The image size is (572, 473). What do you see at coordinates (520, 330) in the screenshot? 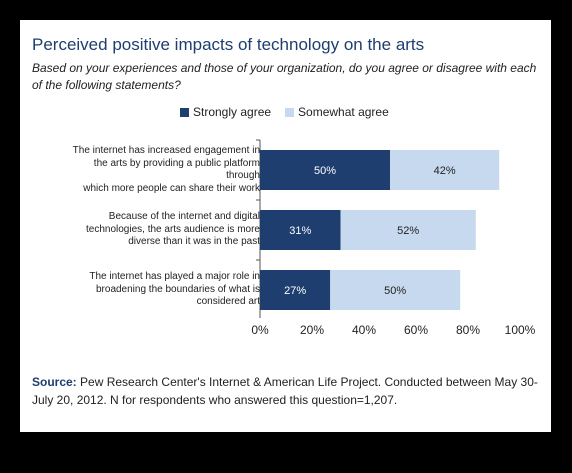
I see `x-tick-label: 100%` at bounding box center [520, 330].